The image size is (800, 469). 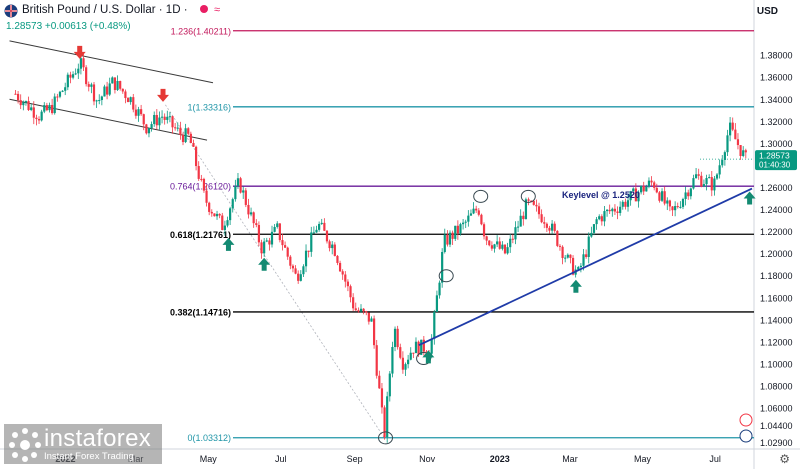 What do you see at coordinates (776, 210) in the screenshot?
I see `y-tick-label: 1.24000` at bounding box center [776, 210].